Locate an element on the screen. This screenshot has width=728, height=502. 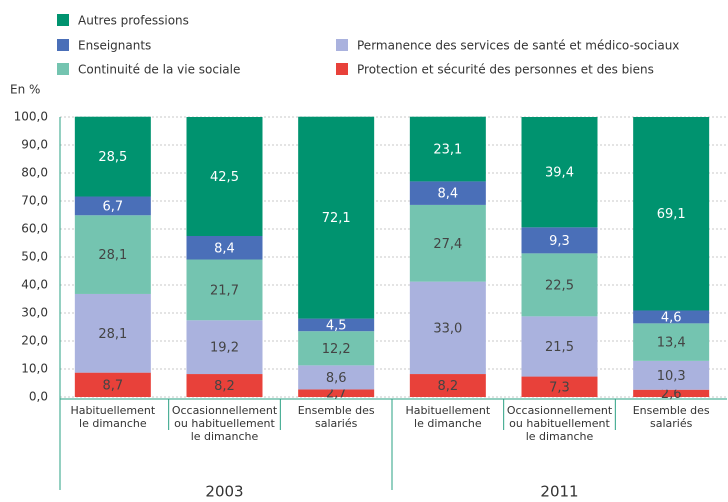
value-label: 6,7 is located at coordinates (112, 206).